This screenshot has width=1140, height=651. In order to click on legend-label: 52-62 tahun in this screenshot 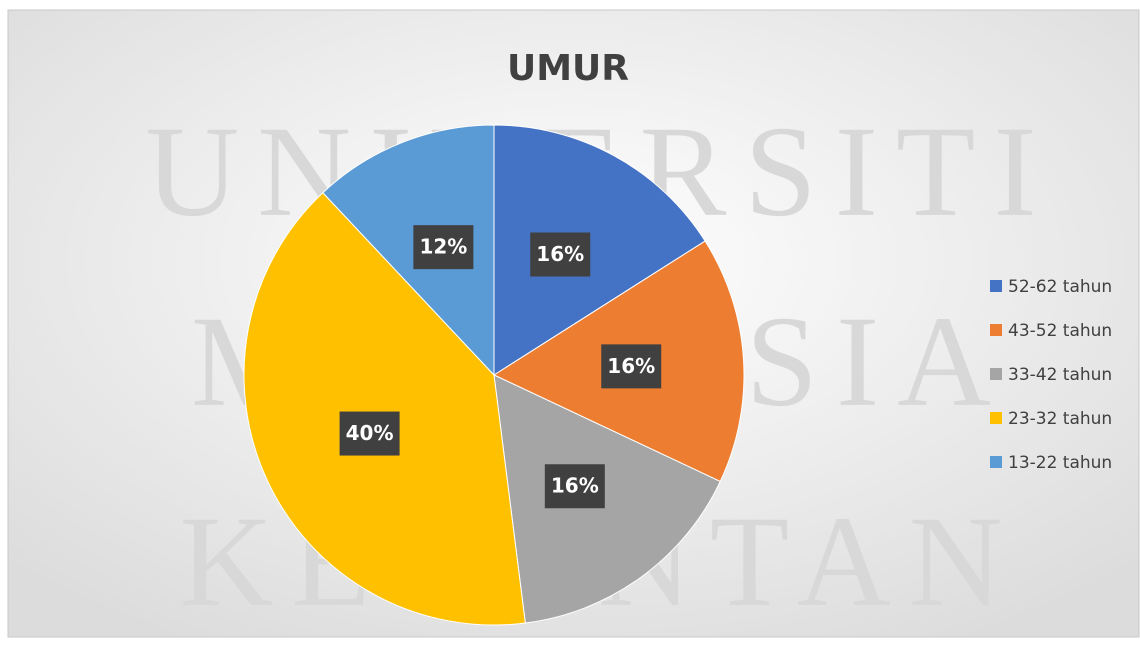, I will do `click(1060, 287)`.